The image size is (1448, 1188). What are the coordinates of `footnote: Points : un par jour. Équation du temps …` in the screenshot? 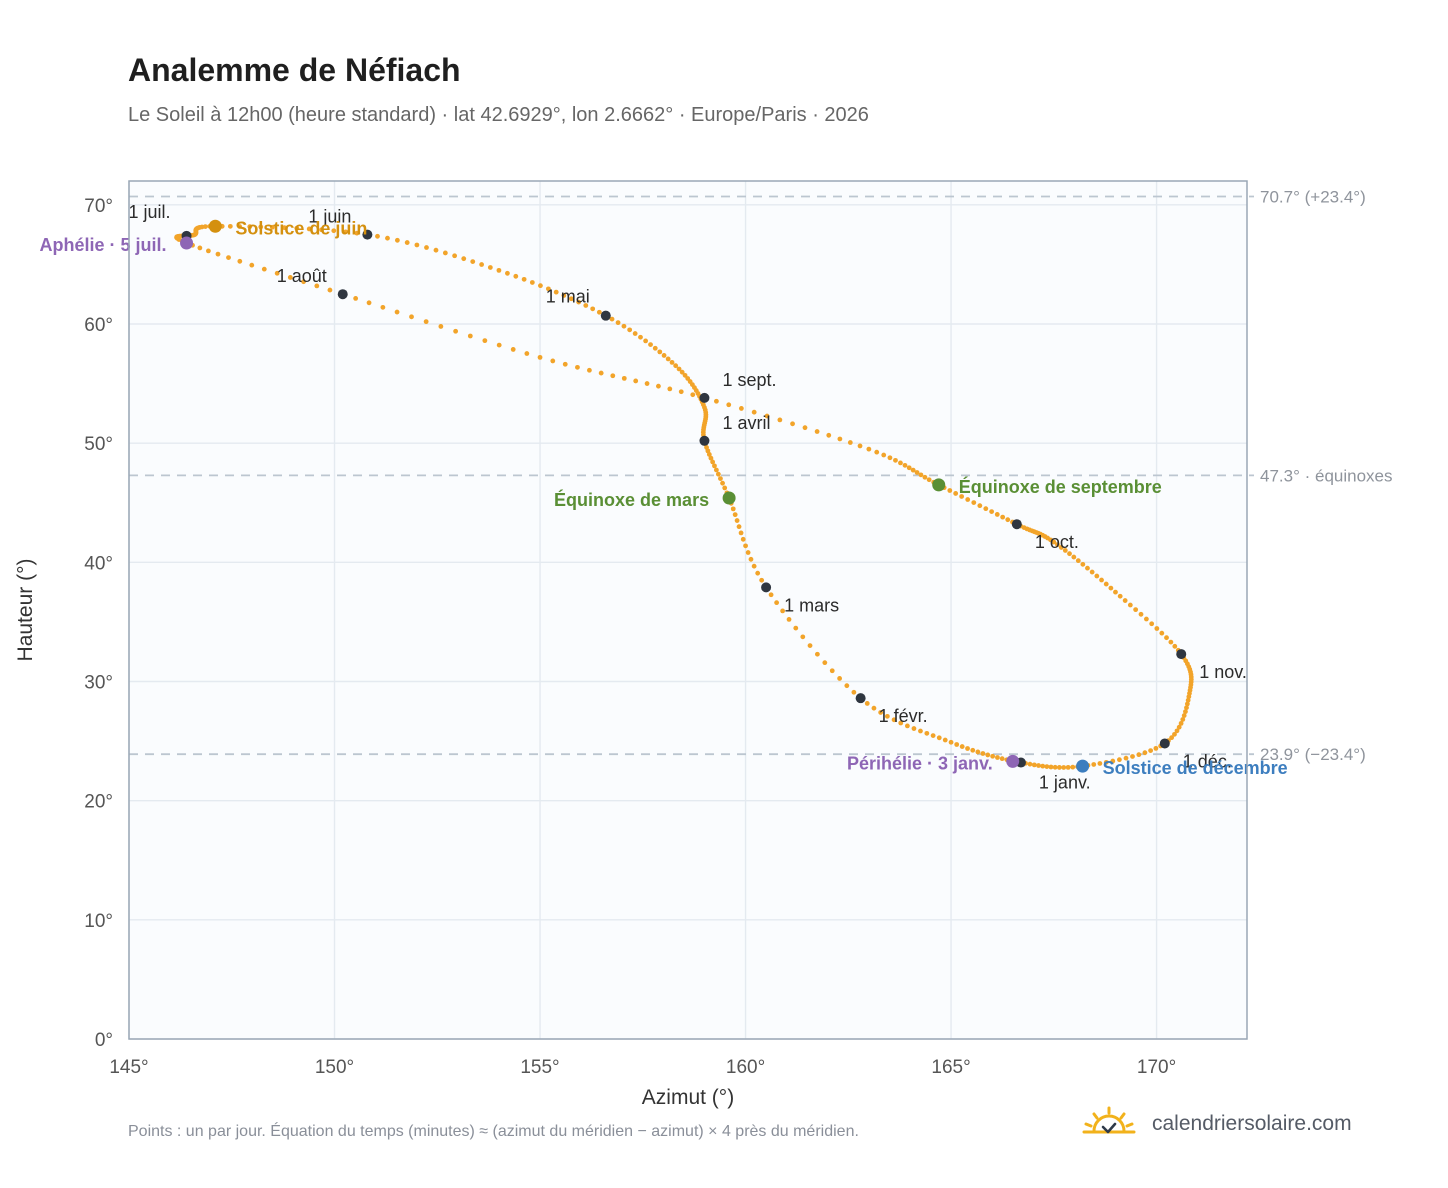 It's located at (493, 1131).